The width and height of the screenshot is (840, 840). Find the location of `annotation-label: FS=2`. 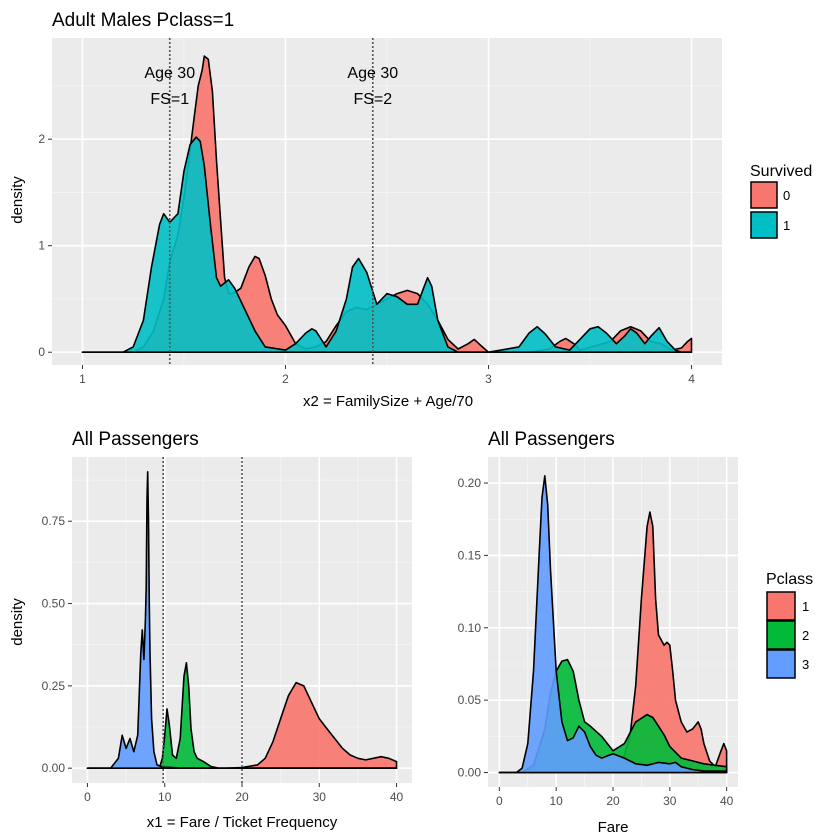

annotation-label: FS=2 is located at coordinates (372, 99).